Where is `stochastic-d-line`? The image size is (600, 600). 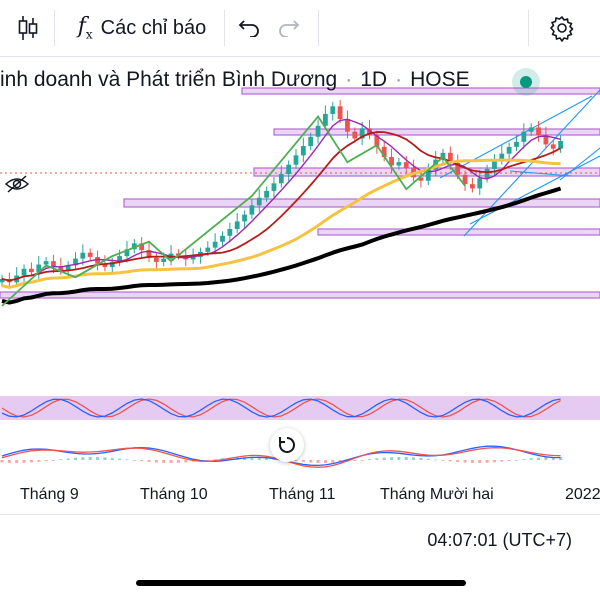
stochastic-d-line is located at coordinates (281, 408).